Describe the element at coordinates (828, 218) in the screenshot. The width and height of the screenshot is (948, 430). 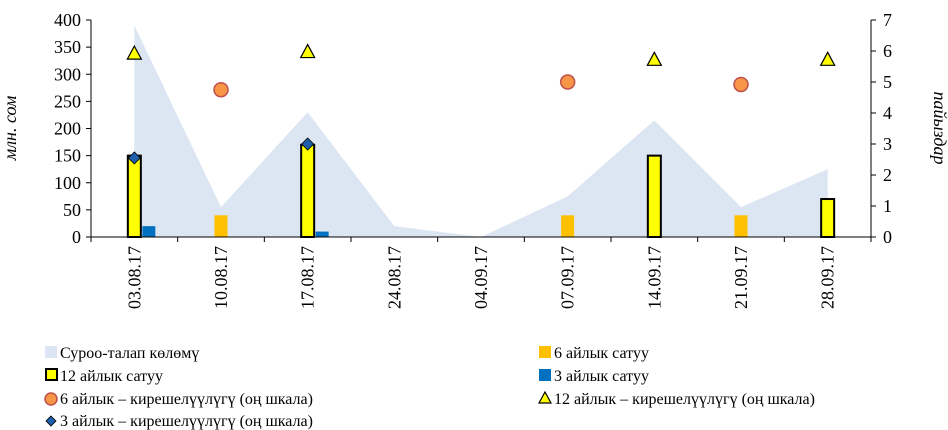
I see `bar-12m-sales-28.09.17` at that location.